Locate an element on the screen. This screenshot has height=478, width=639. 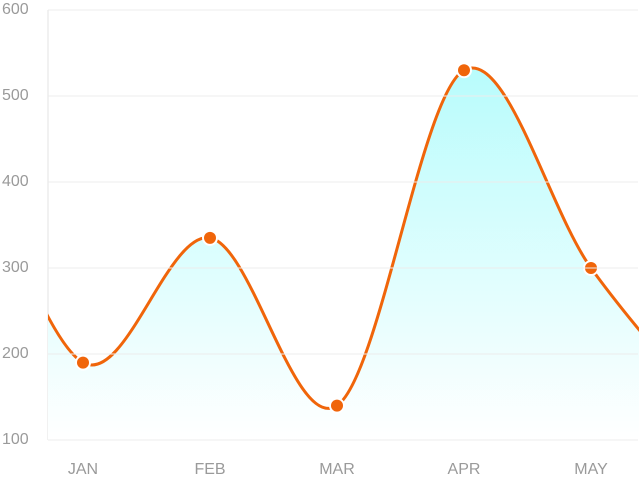
y-tick-label: 200 is located at coordinates (15, 353).